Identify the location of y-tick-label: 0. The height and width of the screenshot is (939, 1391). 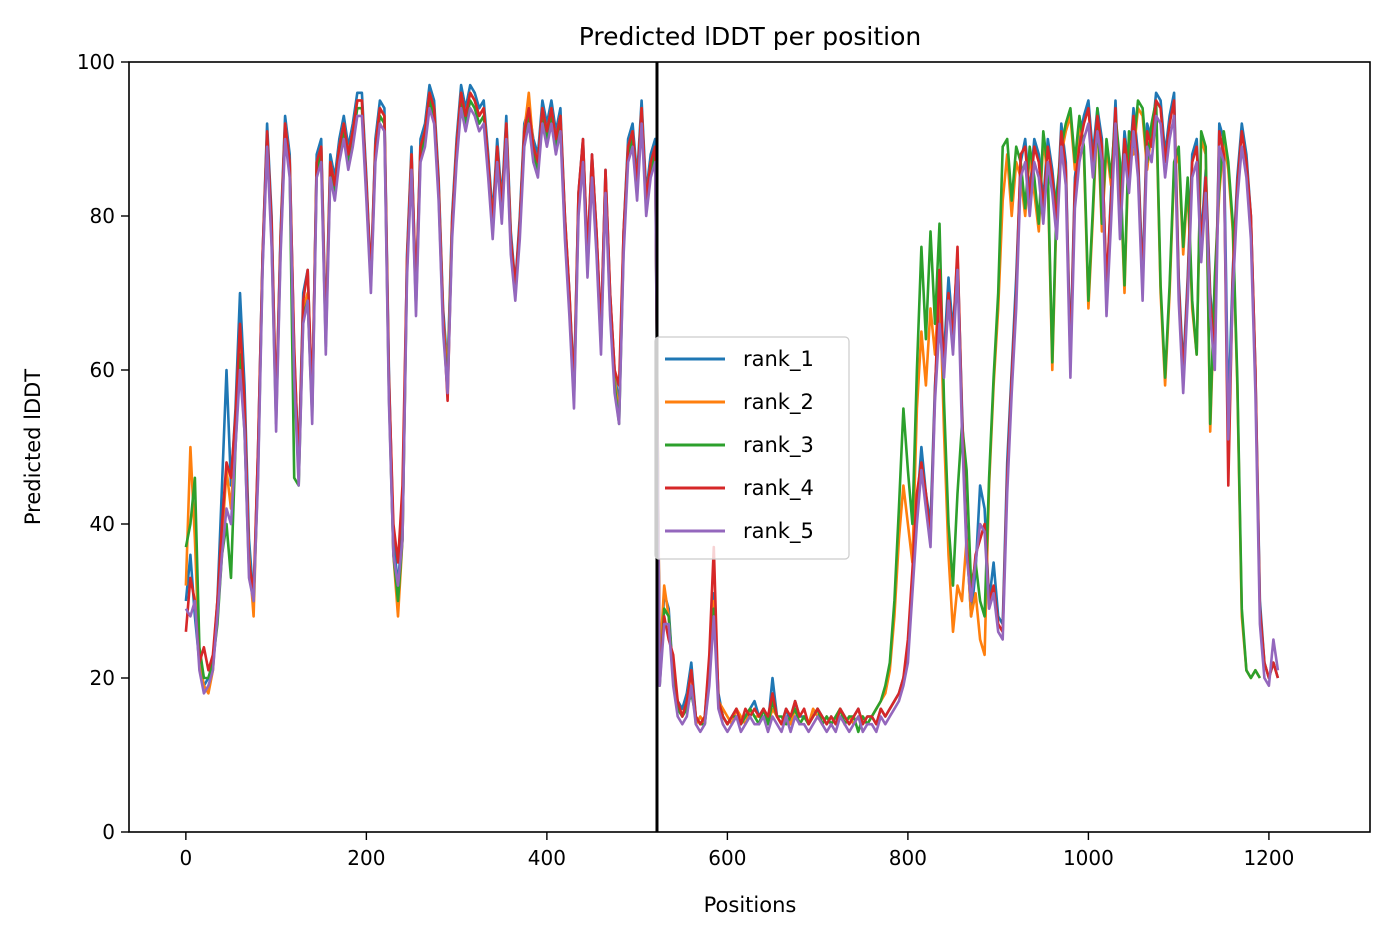
(108, 832).